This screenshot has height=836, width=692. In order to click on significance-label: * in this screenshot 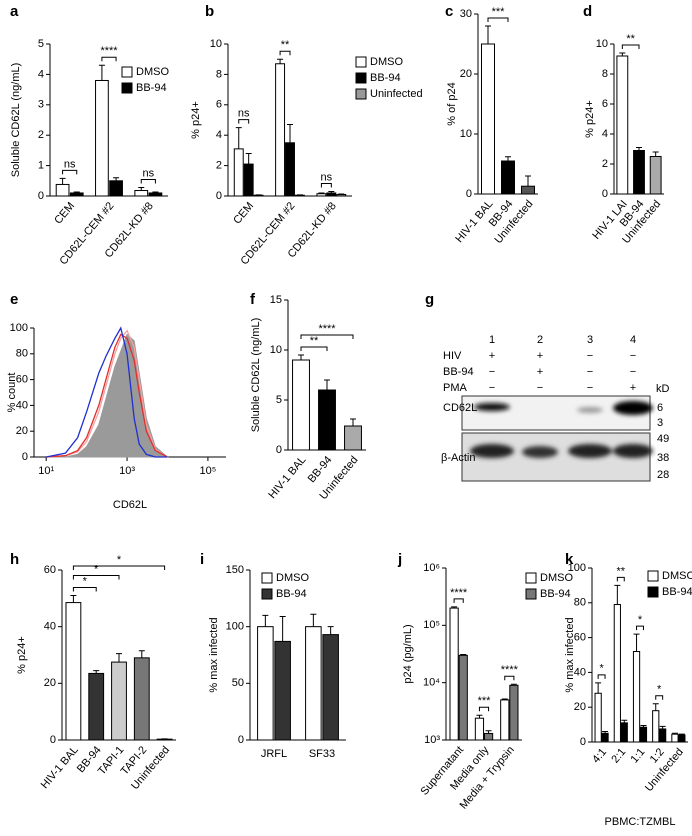, I will do `click(119, 560)`.